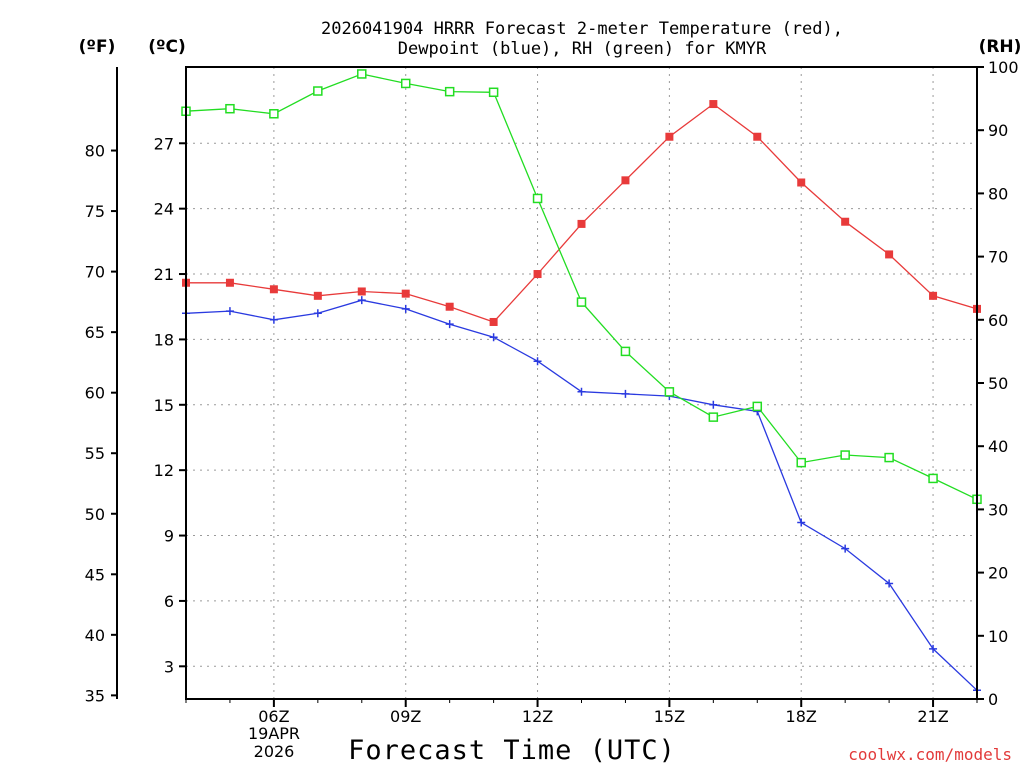 The image size is (1024, 768). Describe the element at coordinates (512, 750) in the screenshot. I see `x-axis-title: Forecast Time (UTC)` at that location.